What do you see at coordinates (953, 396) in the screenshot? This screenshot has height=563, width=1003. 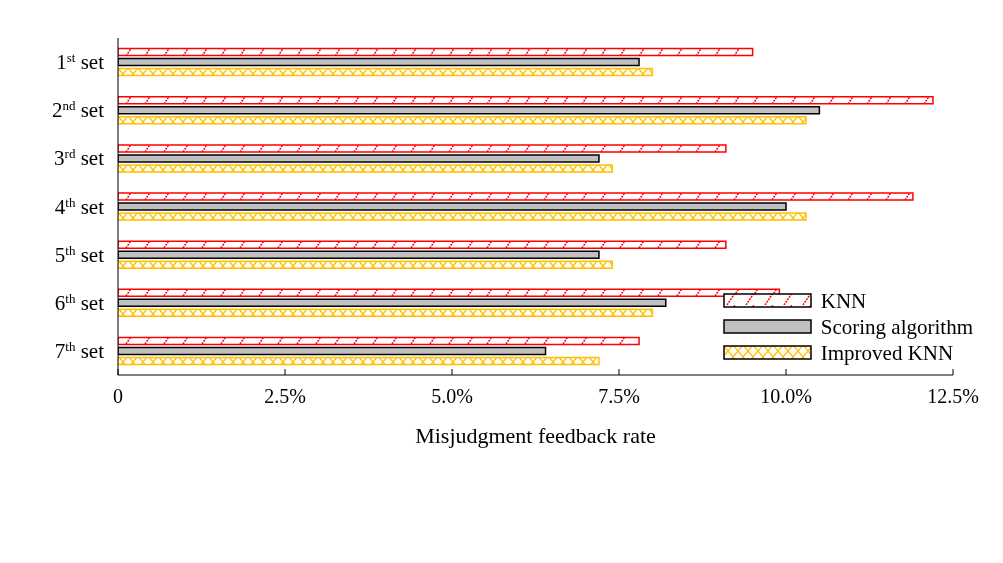 I see `x-tick-label: 12.5%` at bounding box center [953, 396].